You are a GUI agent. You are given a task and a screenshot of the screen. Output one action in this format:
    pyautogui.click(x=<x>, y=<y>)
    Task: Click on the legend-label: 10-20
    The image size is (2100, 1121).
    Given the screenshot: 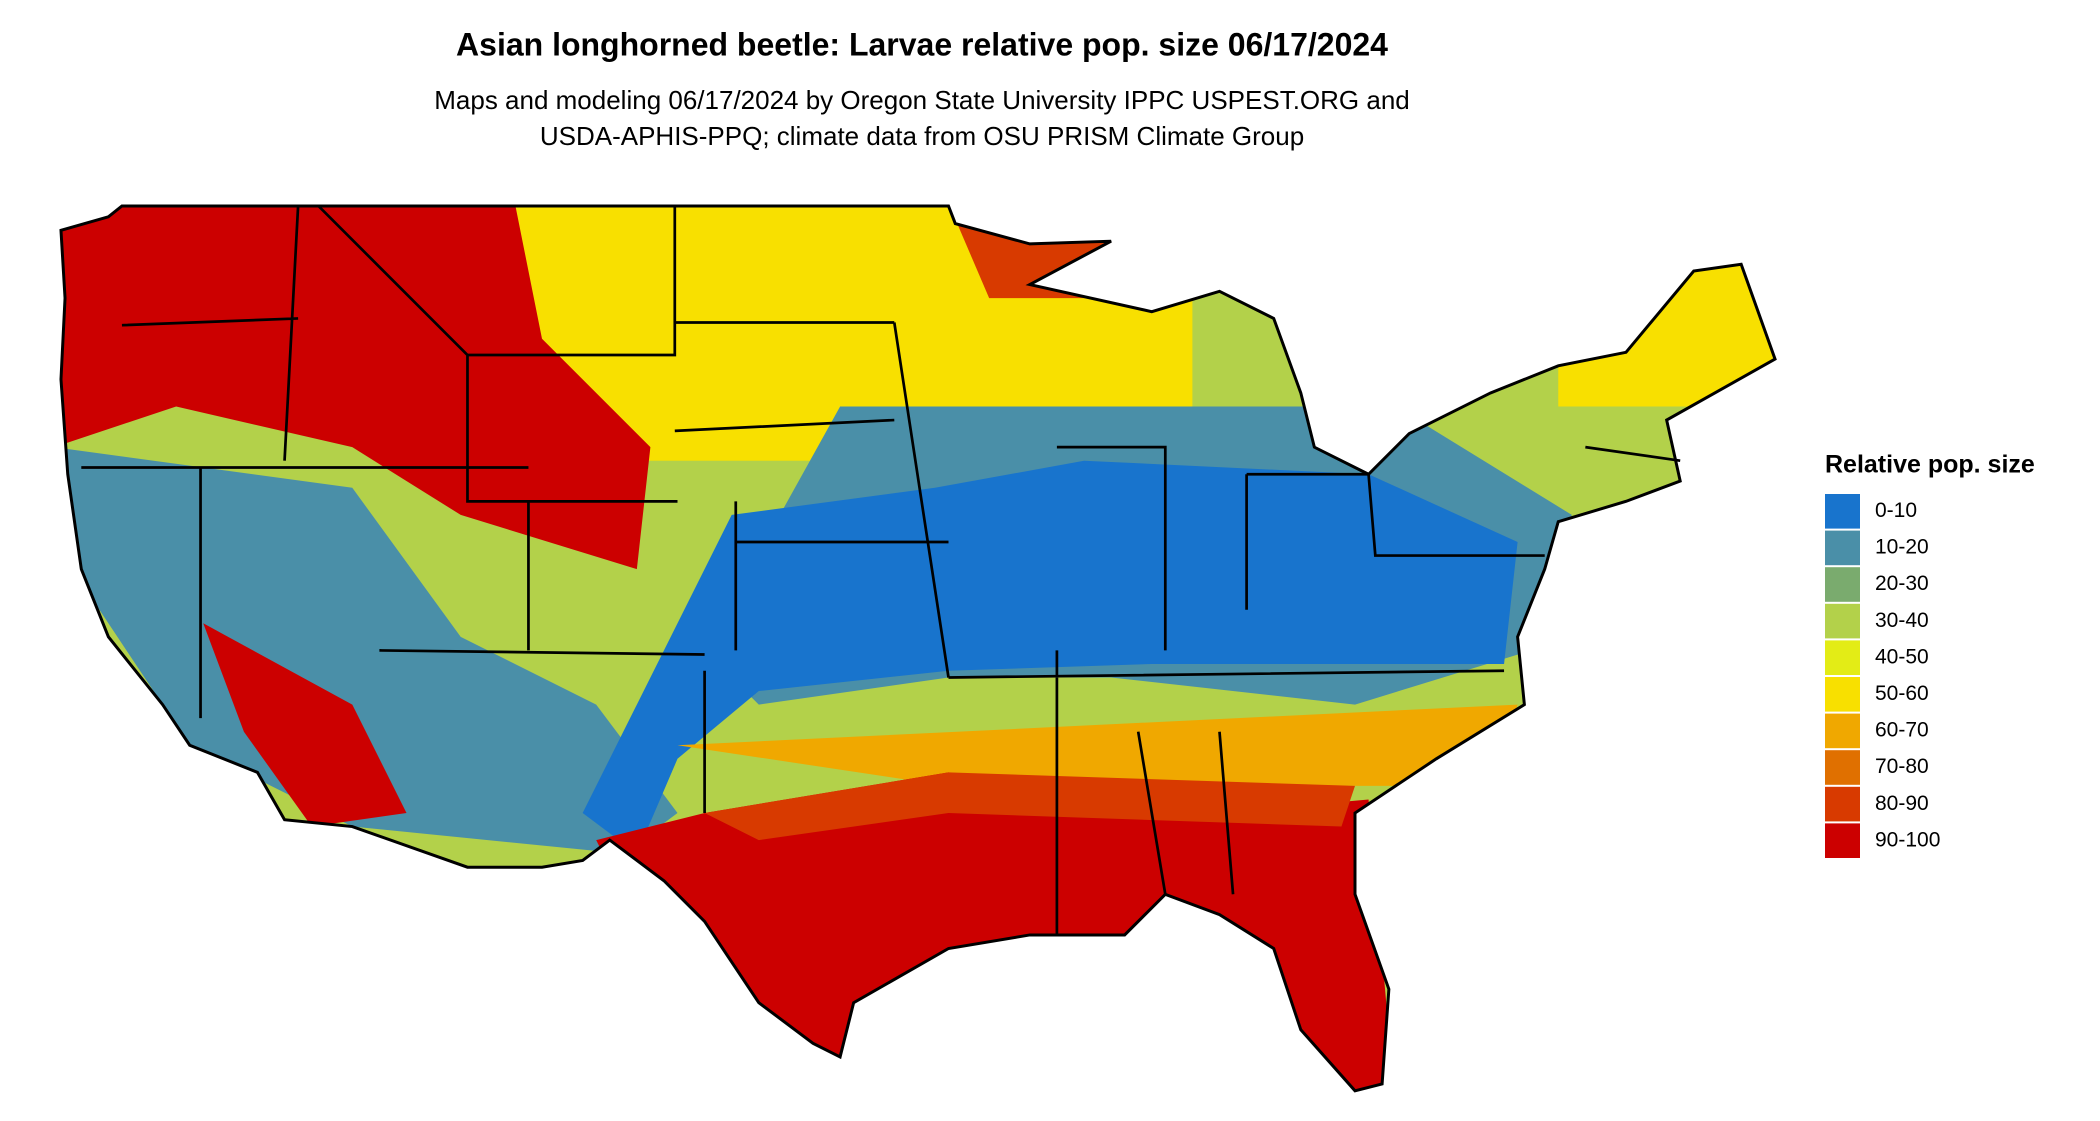 What is the action you would take?
    pyautogui.click(x=1902, y=547)
    